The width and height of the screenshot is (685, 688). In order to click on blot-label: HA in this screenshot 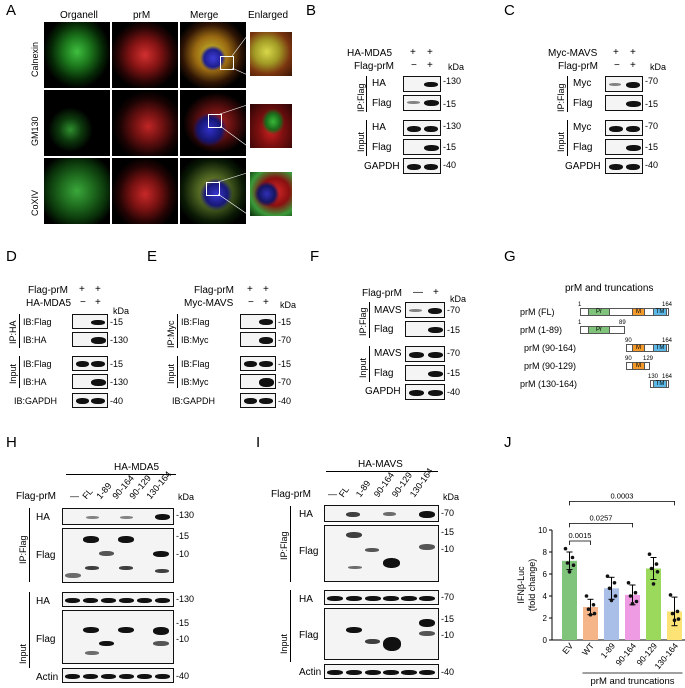, I will do `click(43, 601)`.